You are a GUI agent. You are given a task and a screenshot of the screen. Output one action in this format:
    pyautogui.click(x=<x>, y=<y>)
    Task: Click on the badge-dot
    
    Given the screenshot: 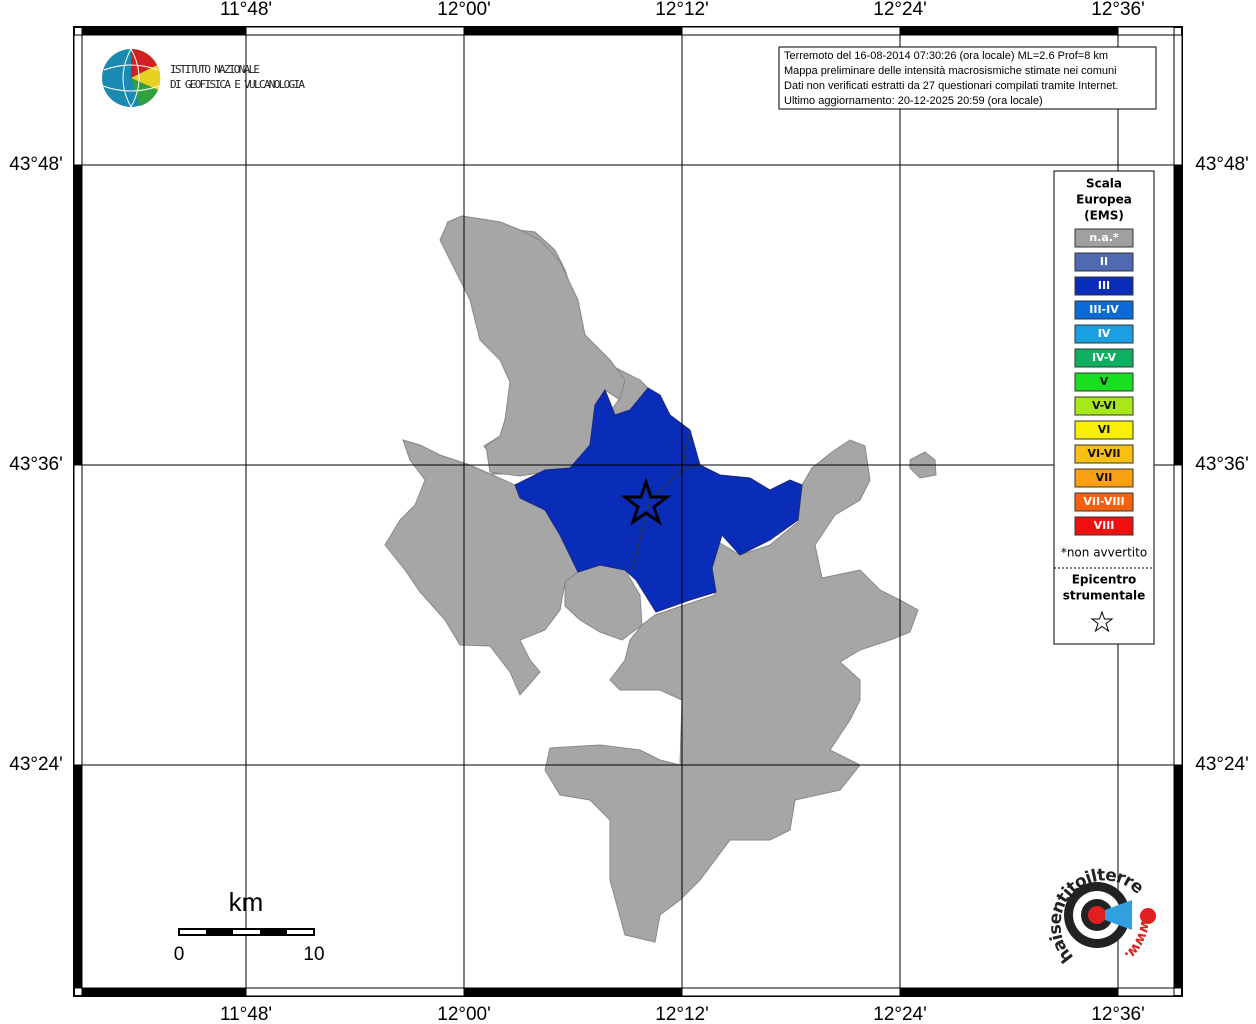 What is the action you would take?
    pyautogui.click(x=1097, y=915)
    